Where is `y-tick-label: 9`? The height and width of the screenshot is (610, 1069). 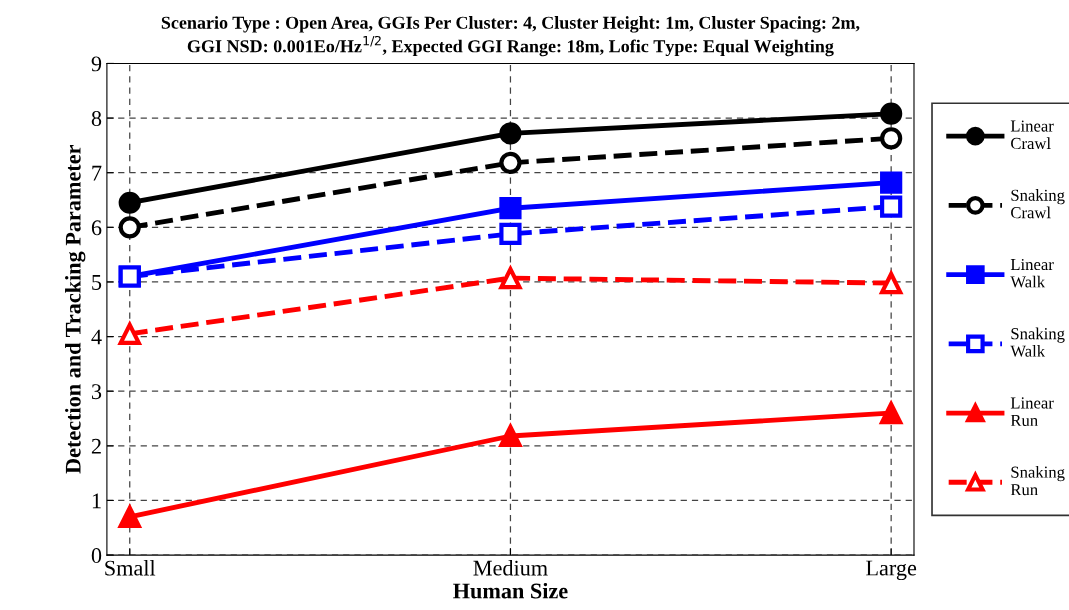 y-tick-label: 9 is located at coordinates (96, 64).